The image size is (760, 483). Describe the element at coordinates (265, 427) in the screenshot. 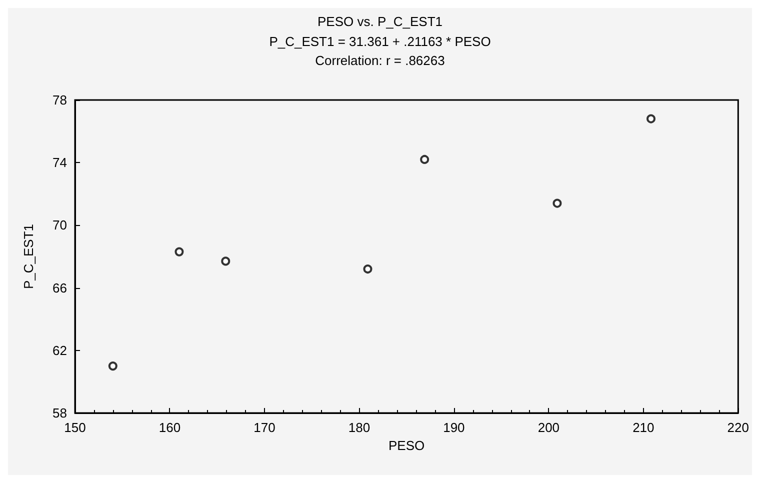

I see `x-tick-label: 170` at that location.